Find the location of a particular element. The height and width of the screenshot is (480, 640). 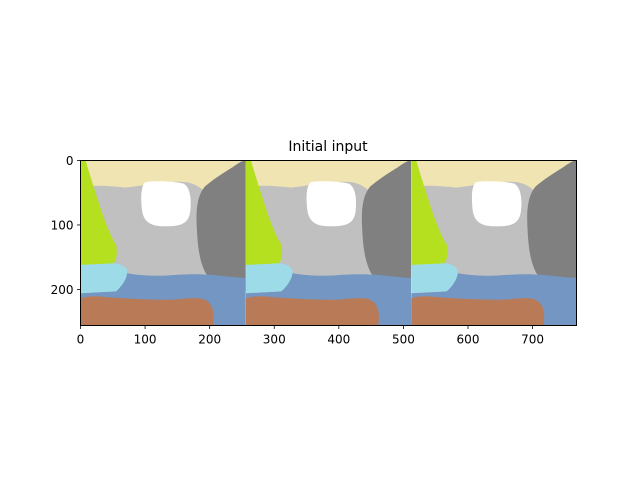

y-tick-label: 0 is located at coordinates (70, 161).